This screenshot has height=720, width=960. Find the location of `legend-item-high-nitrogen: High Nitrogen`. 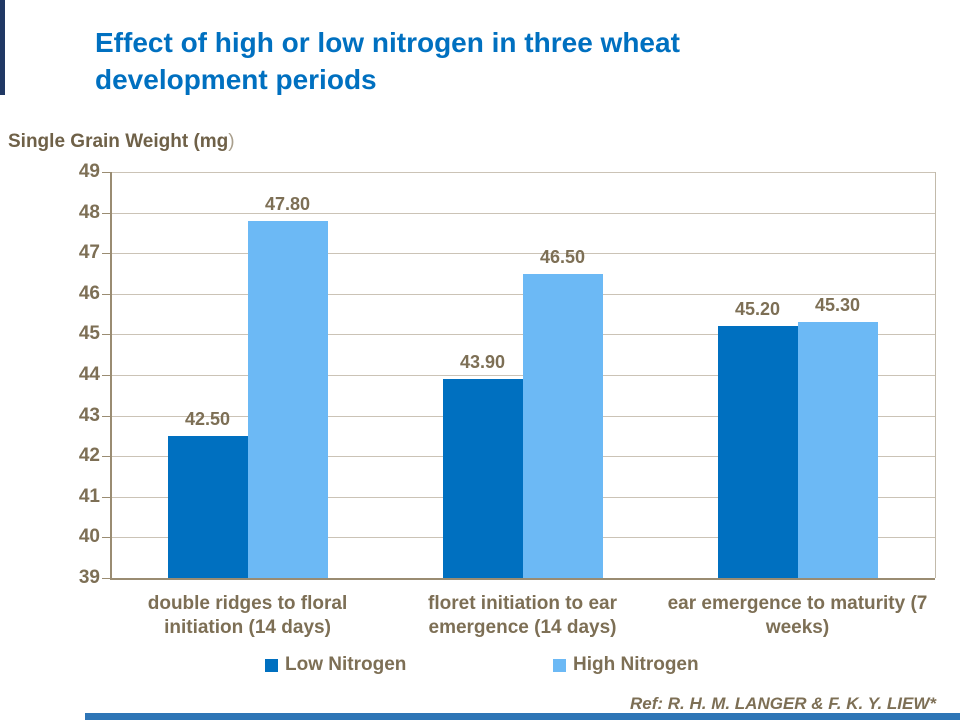

legend-item-high-nitrogen: High Nitrogen is located at coordinates (626, 665).